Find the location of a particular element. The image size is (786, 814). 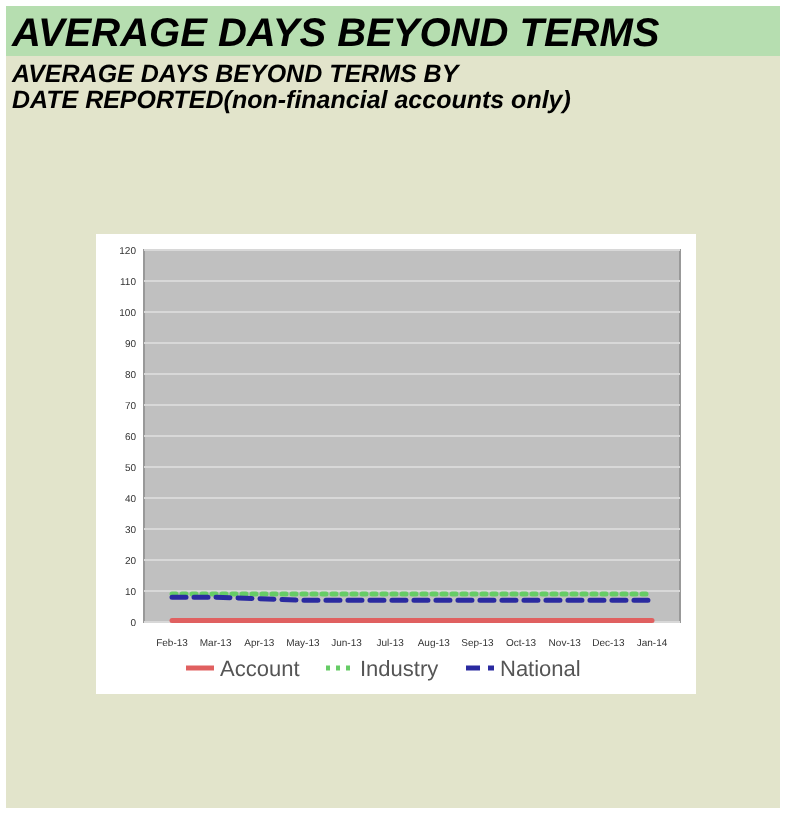

legend-label: Industry is located at coordinates (400, 670).